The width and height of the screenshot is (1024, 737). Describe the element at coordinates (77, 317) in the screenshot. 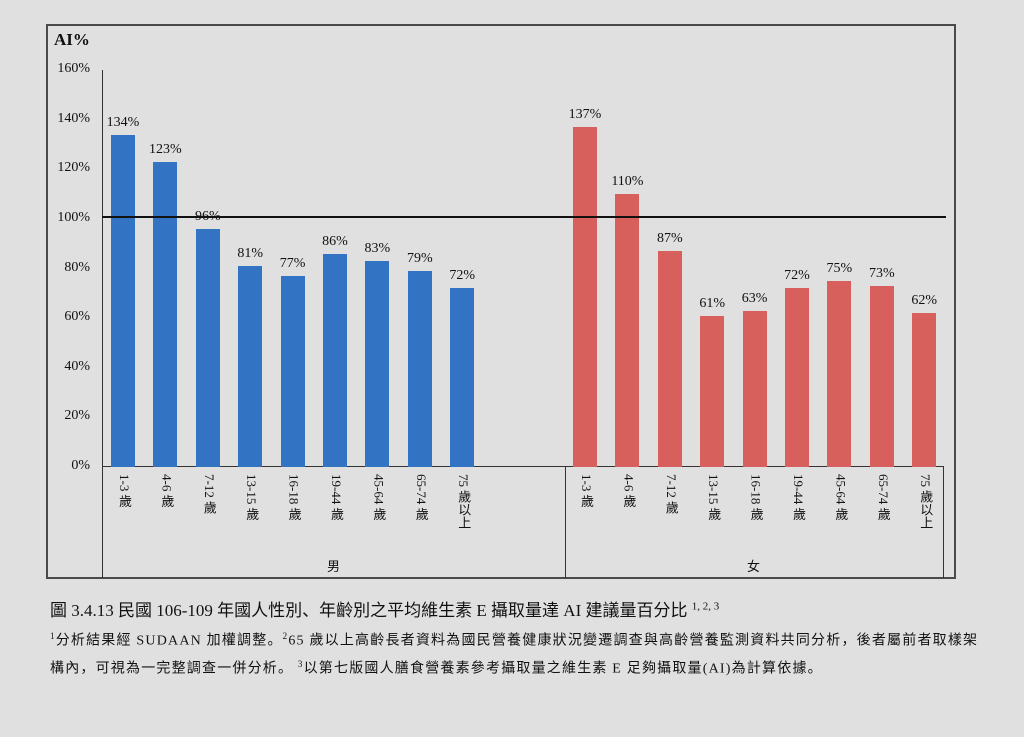

I see `y-tick-label: 60%` at that location.